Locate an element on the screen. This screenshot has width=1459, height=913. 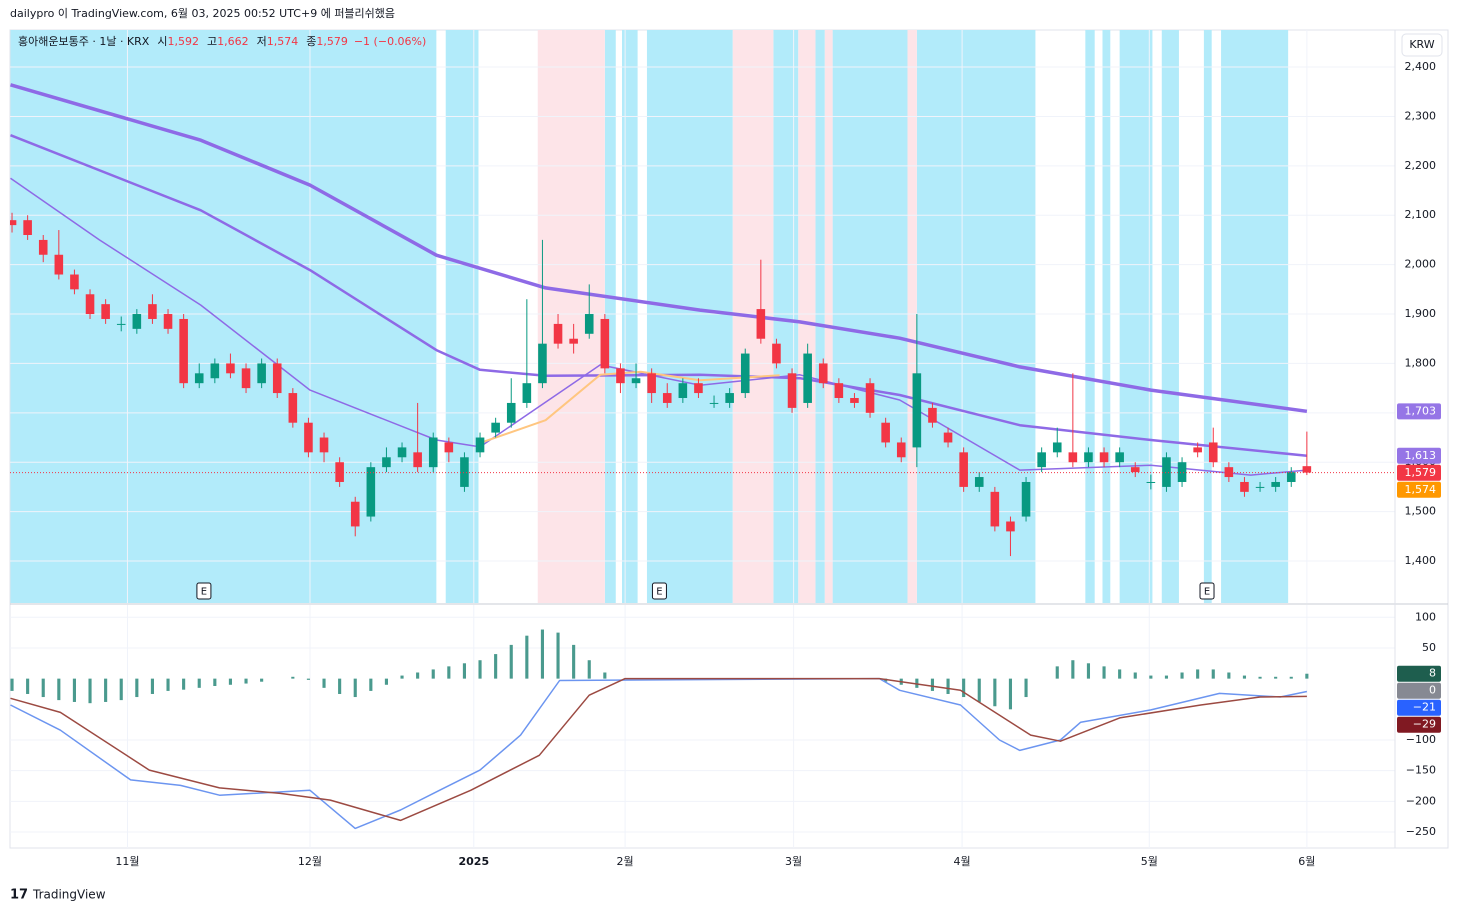
y-tick-label: 2,200 is located at coordinates (1421, 165).